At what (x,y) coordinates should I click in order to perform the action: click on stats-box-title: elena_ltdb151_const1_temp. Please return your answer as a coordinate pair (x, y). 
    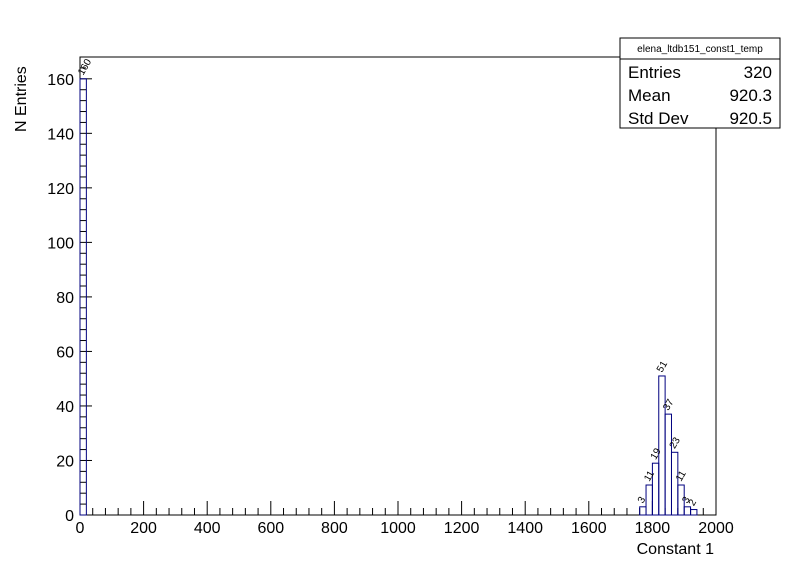
    Looking at the image, I should click on (700, 49).